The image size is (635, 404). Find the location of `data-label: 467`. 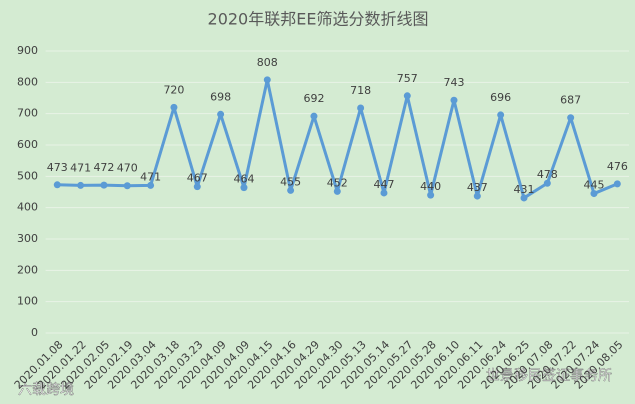

data-label: 467 is located at coordinates (197, 178).